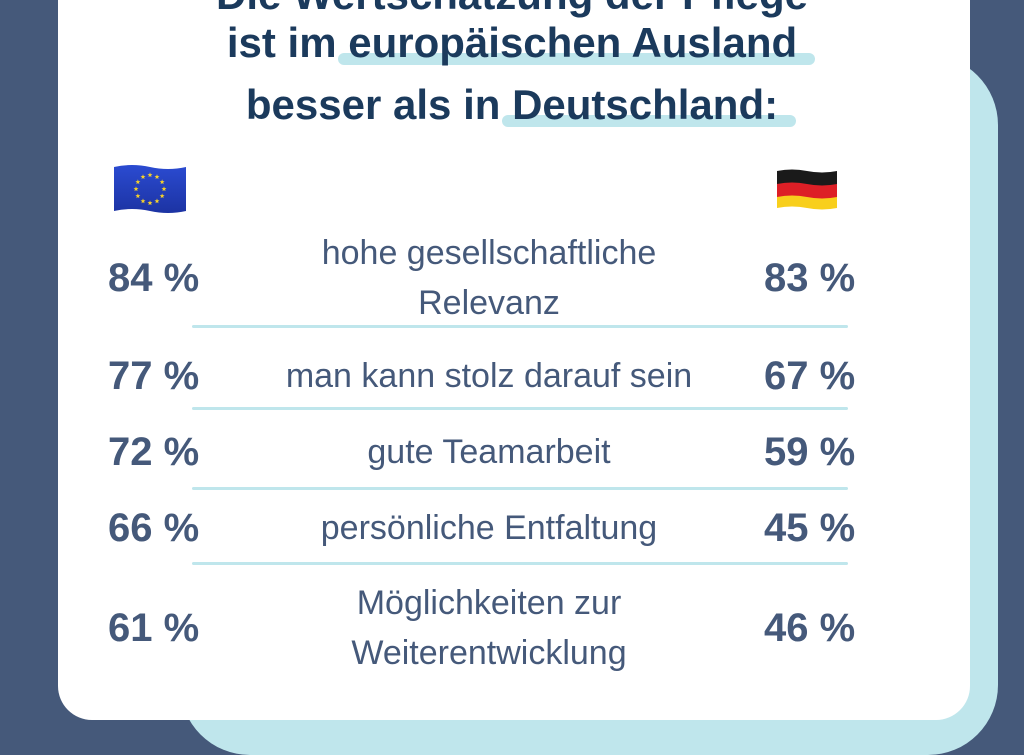 The height and width of the screenshot is (755, 1024). What do you see at coordinates (154, 376) in the screenshot?
I see `eu-percentage: 77 %` at bounding box center [154, 376].